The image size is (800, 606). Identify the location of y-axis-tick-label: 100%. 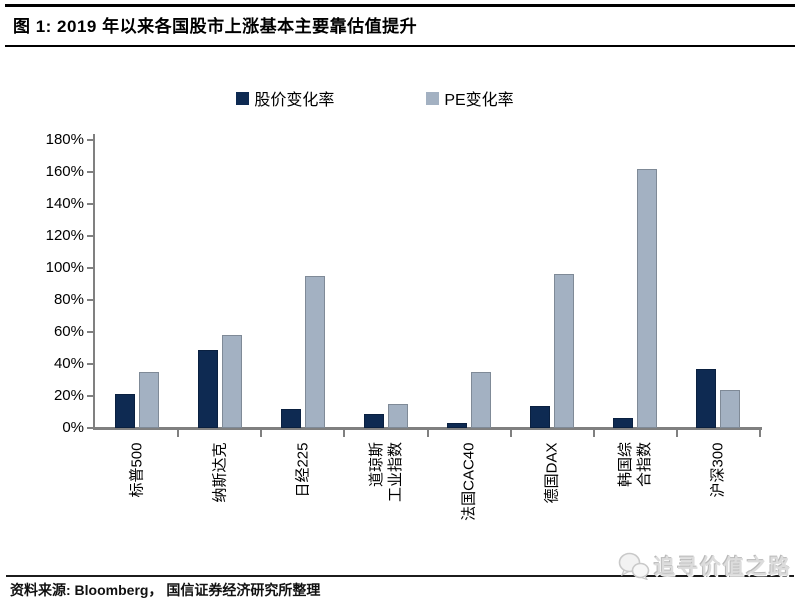
(64, 267).